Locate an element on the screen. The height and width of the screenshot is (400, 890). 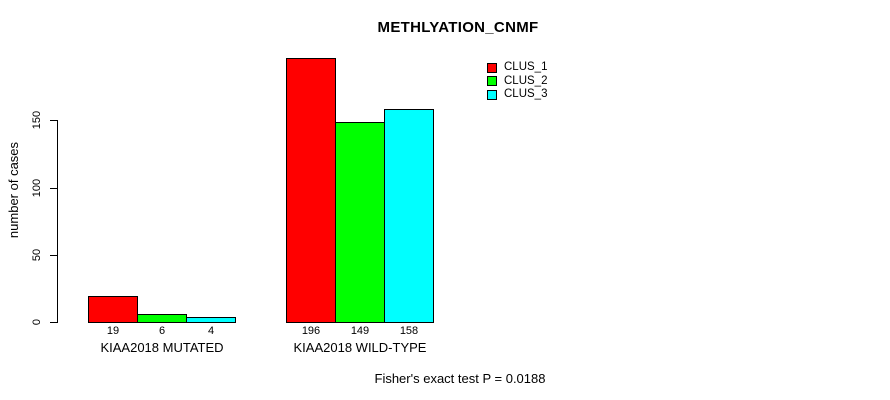
bar-value-label: 149 is located at coordinates (360, 331).